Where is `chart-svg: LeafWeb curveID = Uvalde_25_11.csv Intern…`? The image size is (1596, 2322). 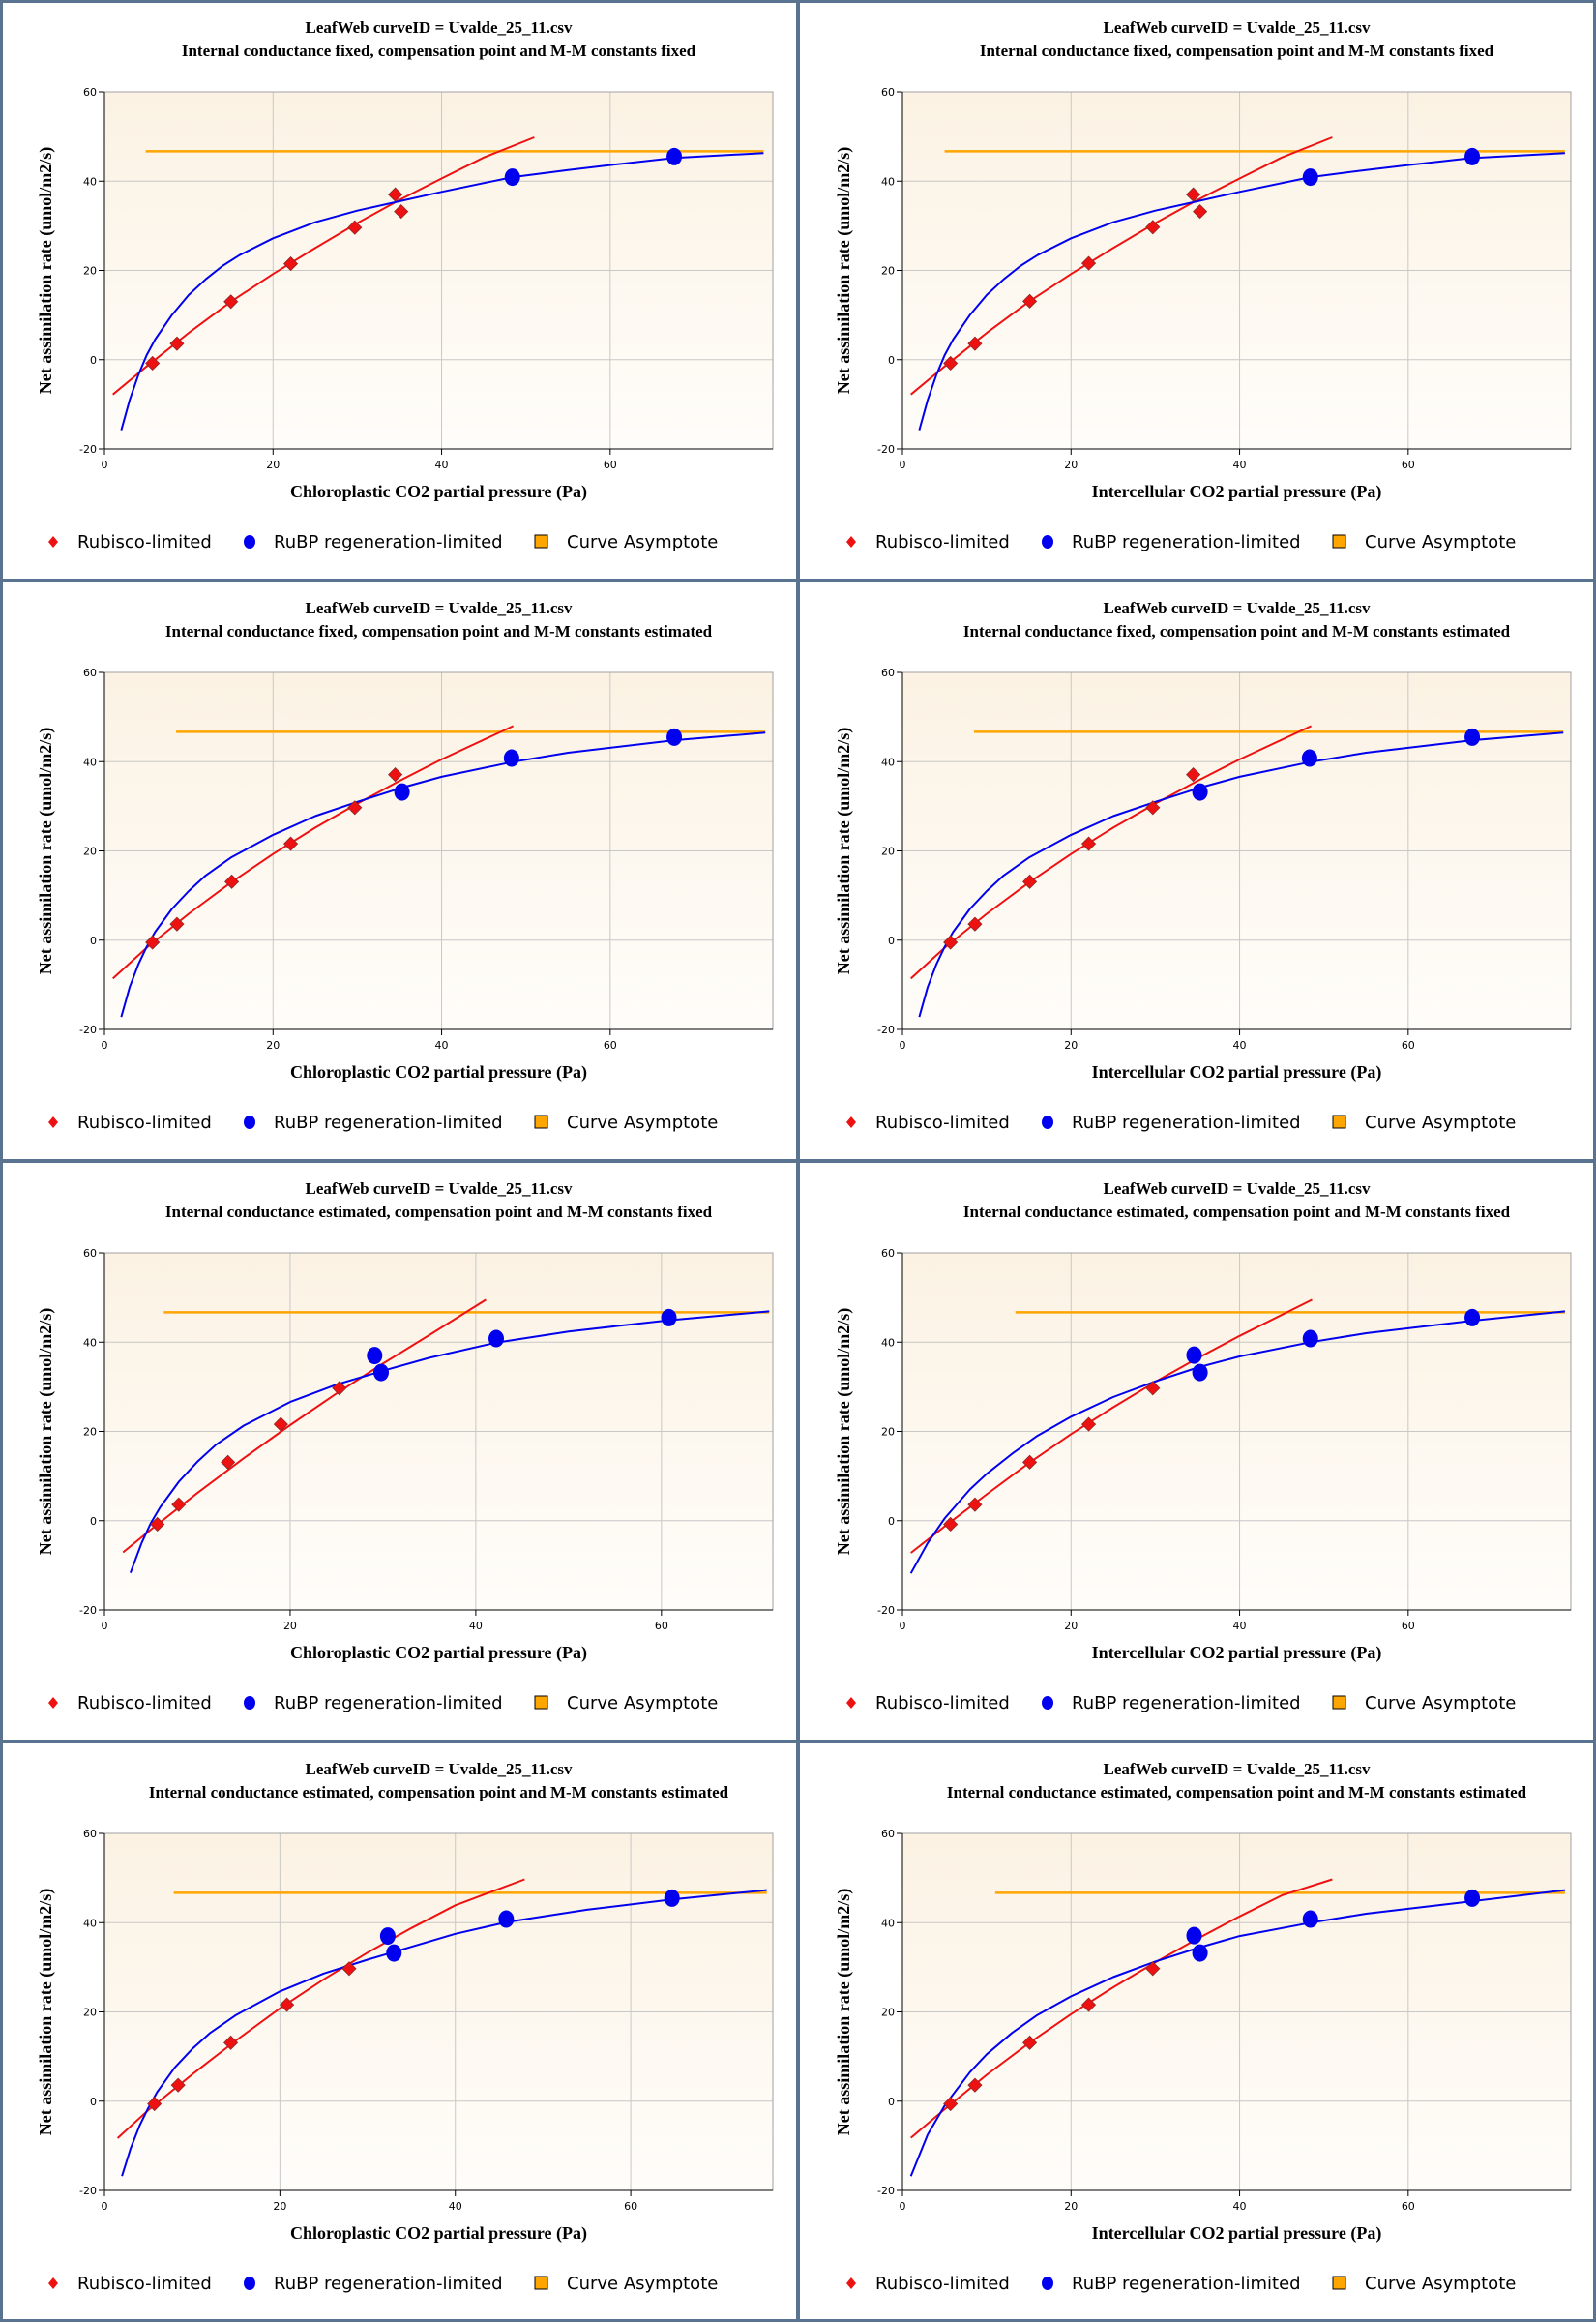
chart-svg: LeafWeb curveID = Uvalde_25_11.csv Intern… is located at coordinates (1203, 2027).